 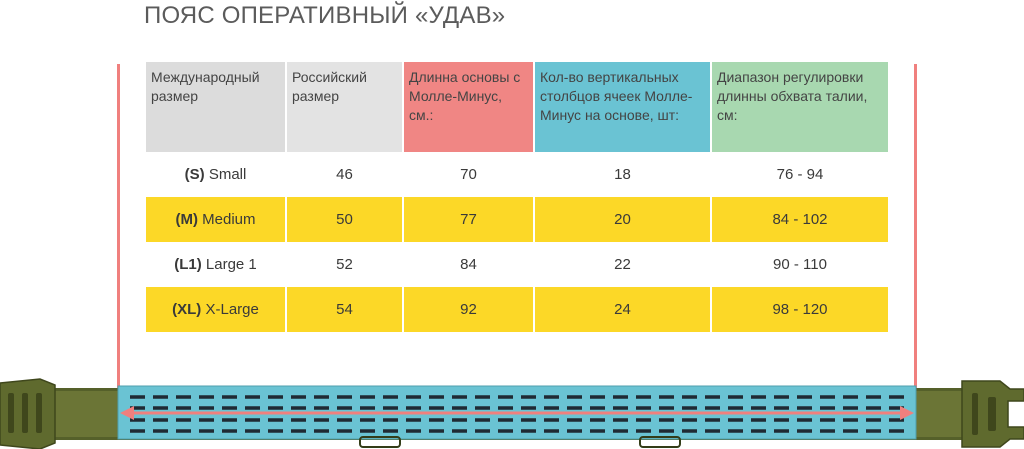 I want to click on size-name: X-Large, so click(x=232, y=309).